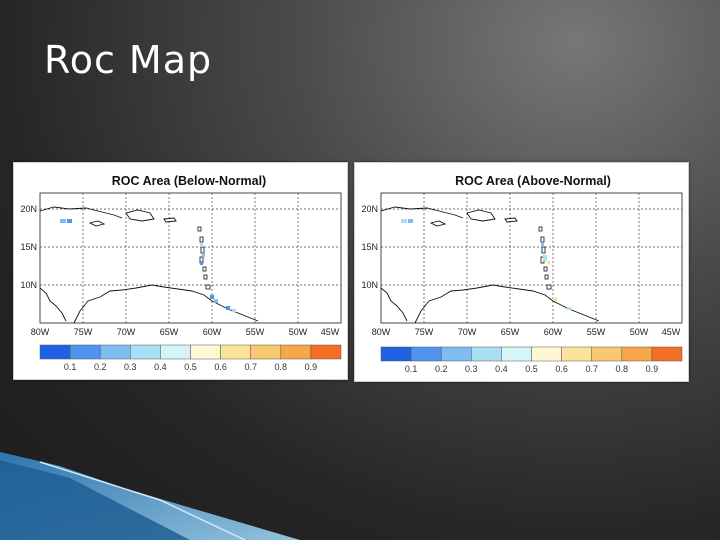 This screenshot has width=720, height=540. I want to click on decorative-swoosh, so click(150, 496).